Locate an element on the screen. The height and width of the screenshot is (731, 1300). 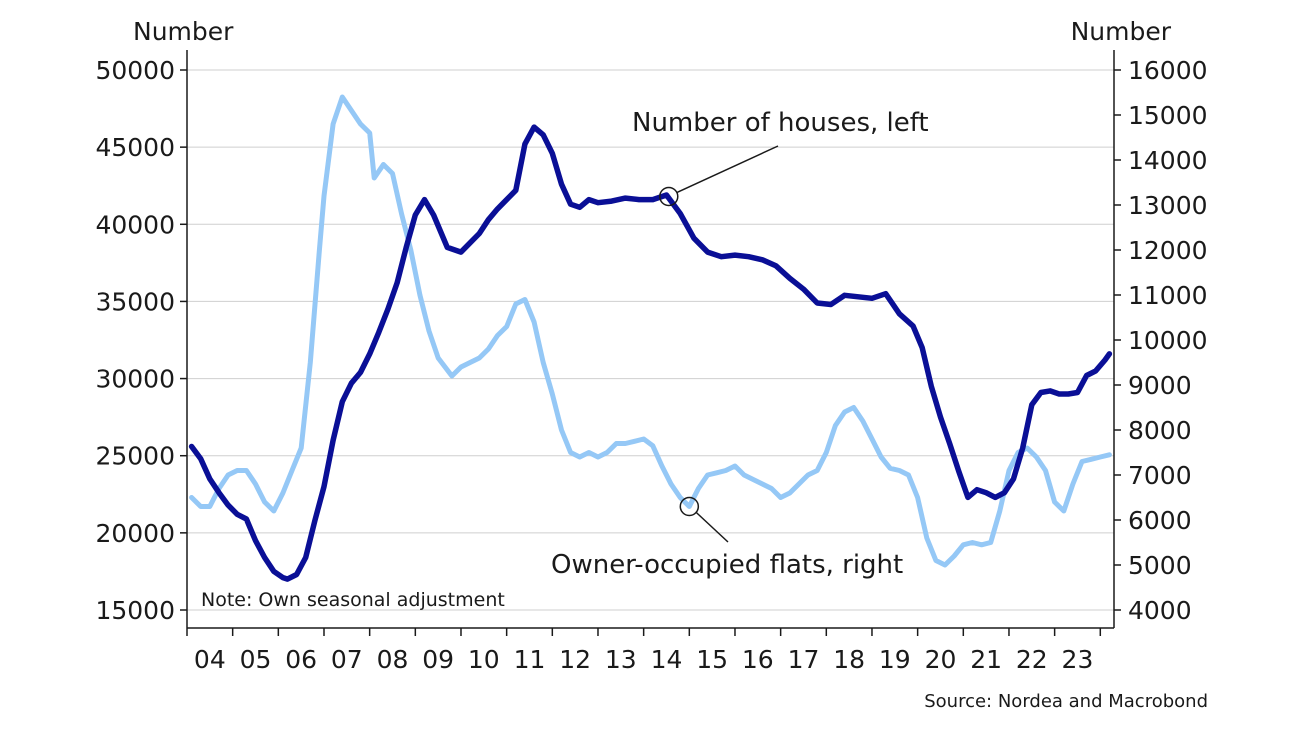
x-tick-label: 13 is located at coordinates (621, 659).